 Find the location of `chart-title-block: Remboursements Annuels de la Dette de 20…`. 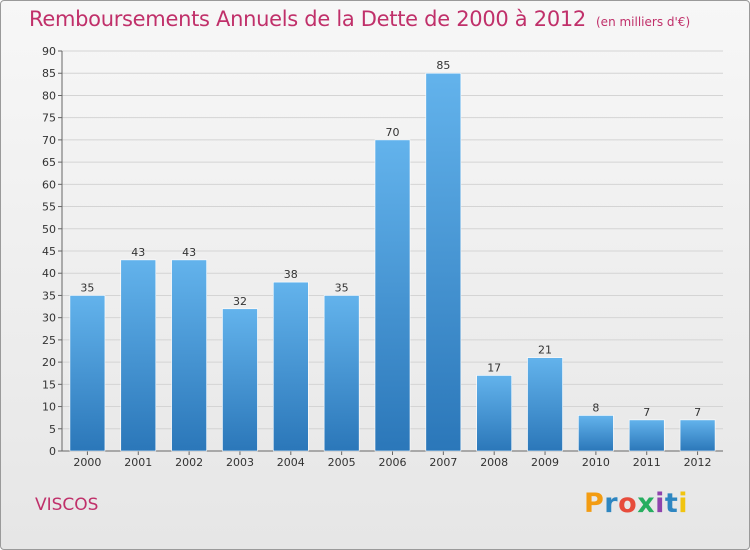

chart-title-block: Remboursements Annuels de la Dette de 20… is located at coordinates (359, 19).